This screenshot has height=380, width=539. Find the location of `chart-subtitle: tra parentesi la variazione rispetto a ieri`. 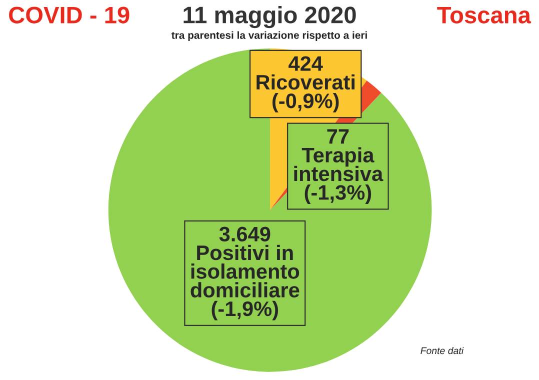

chart-subtitle: tra parentesi la variazione rispetto a ieri is located at coordinates (269, 36).